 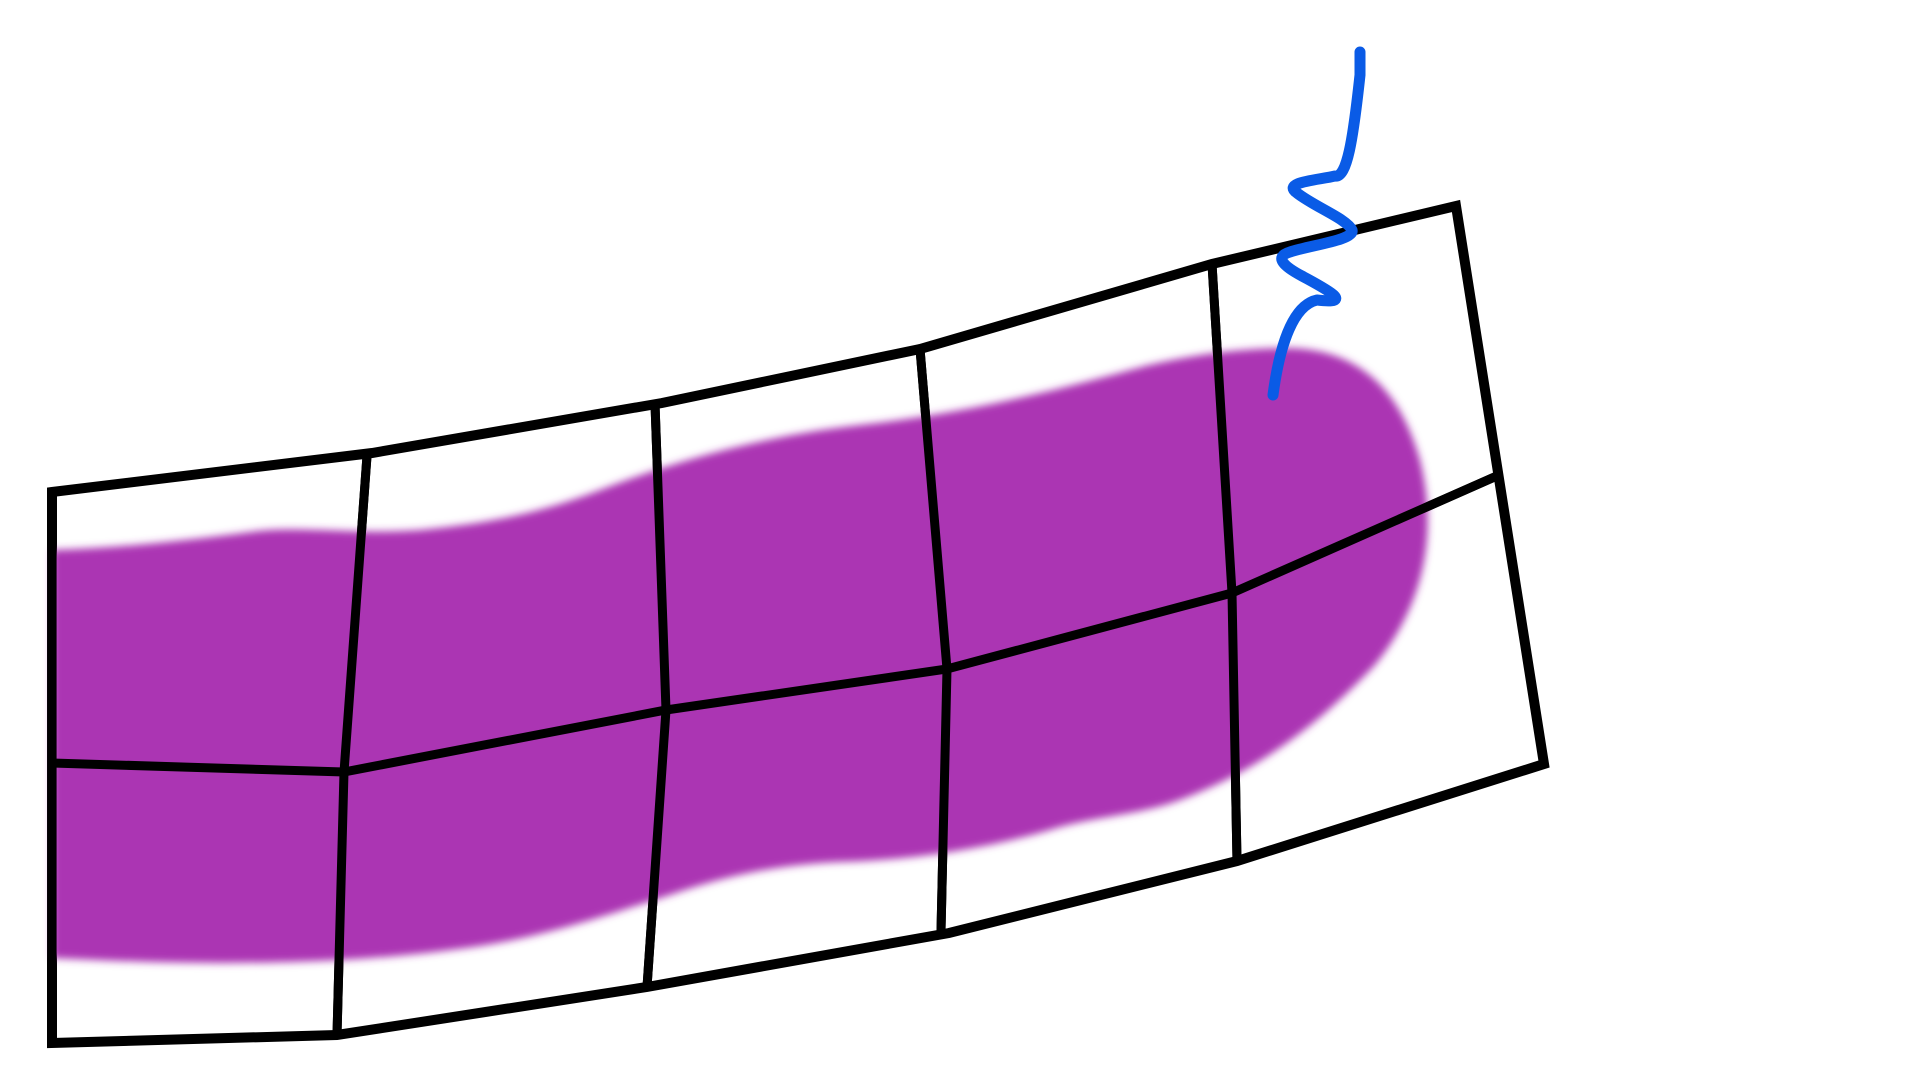 I want to click on squiggle-group, so click(x=1316, y=223).